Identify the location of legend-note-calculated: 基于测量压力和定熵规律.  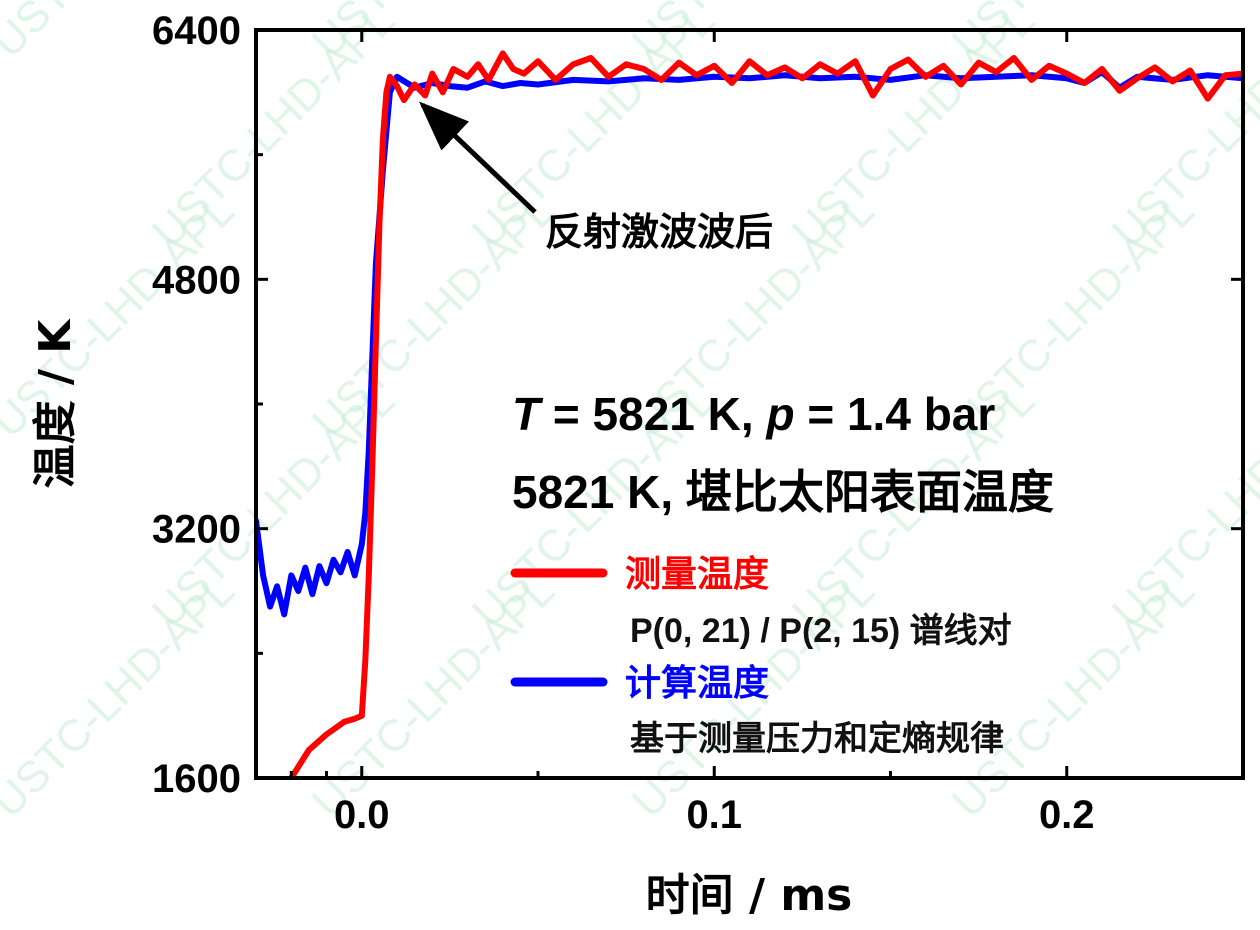
(817, 739).